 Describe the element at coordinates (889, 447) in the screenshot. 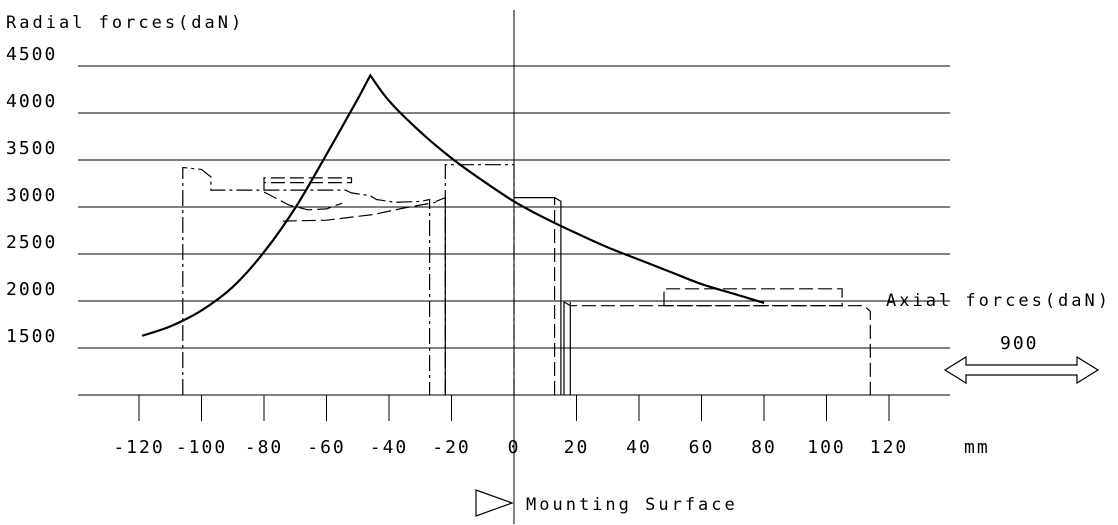

I see `x-tick-label: 120` at that location.